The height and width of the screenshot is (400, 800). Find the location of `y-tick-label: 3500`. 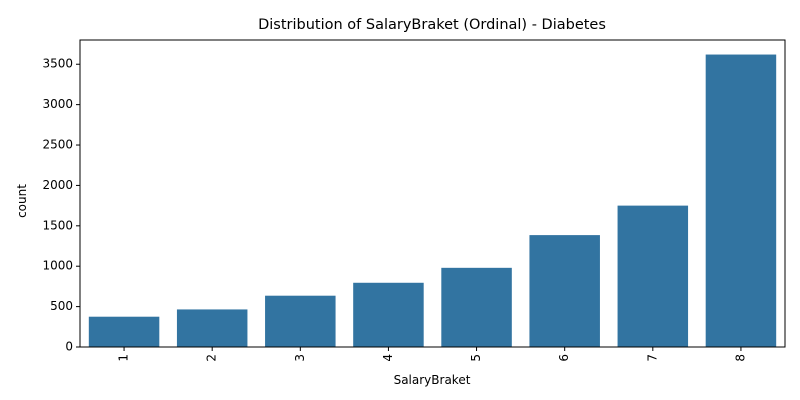

y-tick-label: 3500 is located at coordinates (57, 64).